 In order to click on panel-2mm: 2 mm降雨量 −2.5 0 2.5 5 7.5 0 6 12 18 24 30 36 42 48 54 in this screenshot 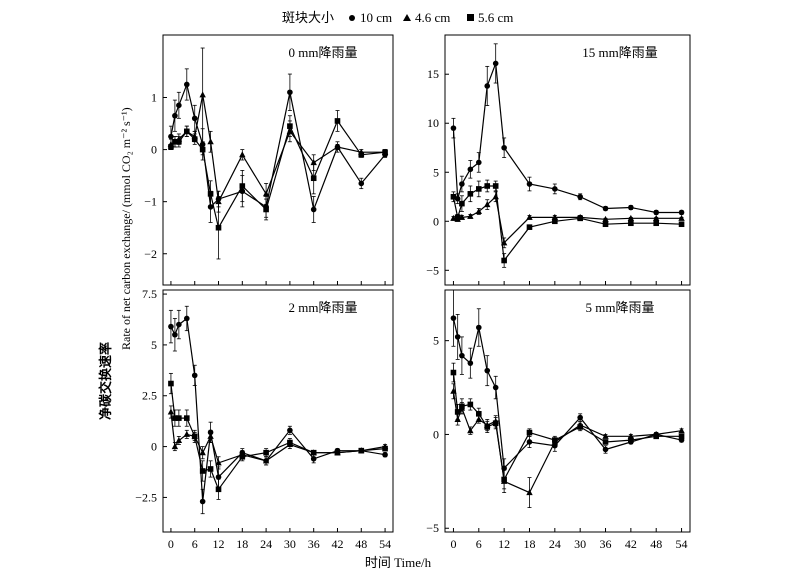, I will do `click(264, 419)`.